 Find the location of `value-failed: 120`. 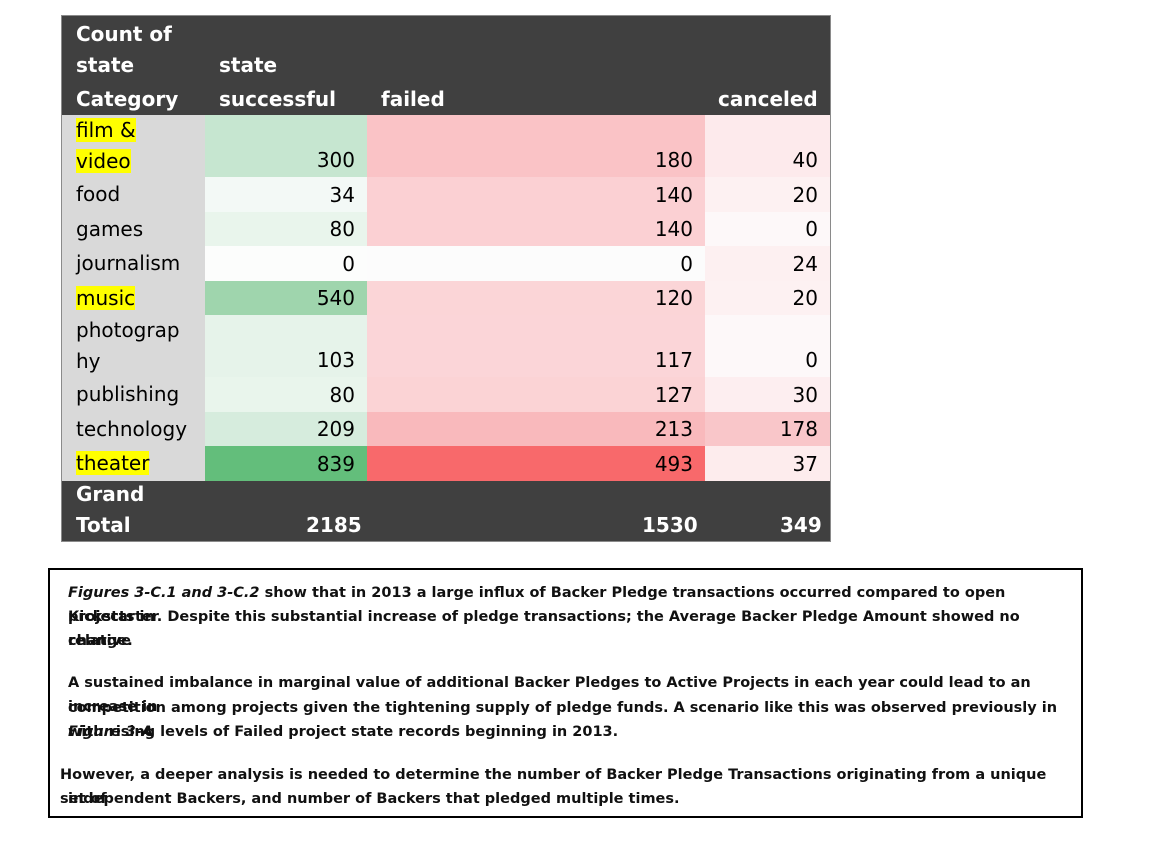

value-failed: 120 is located at coordinates (673, 298).